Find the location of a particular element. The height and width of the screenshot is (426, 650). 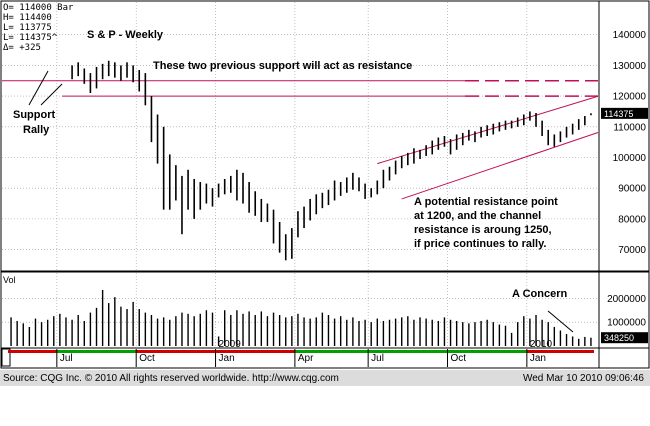

price-tick-label: 90000 is located at coordinates (632, 189).